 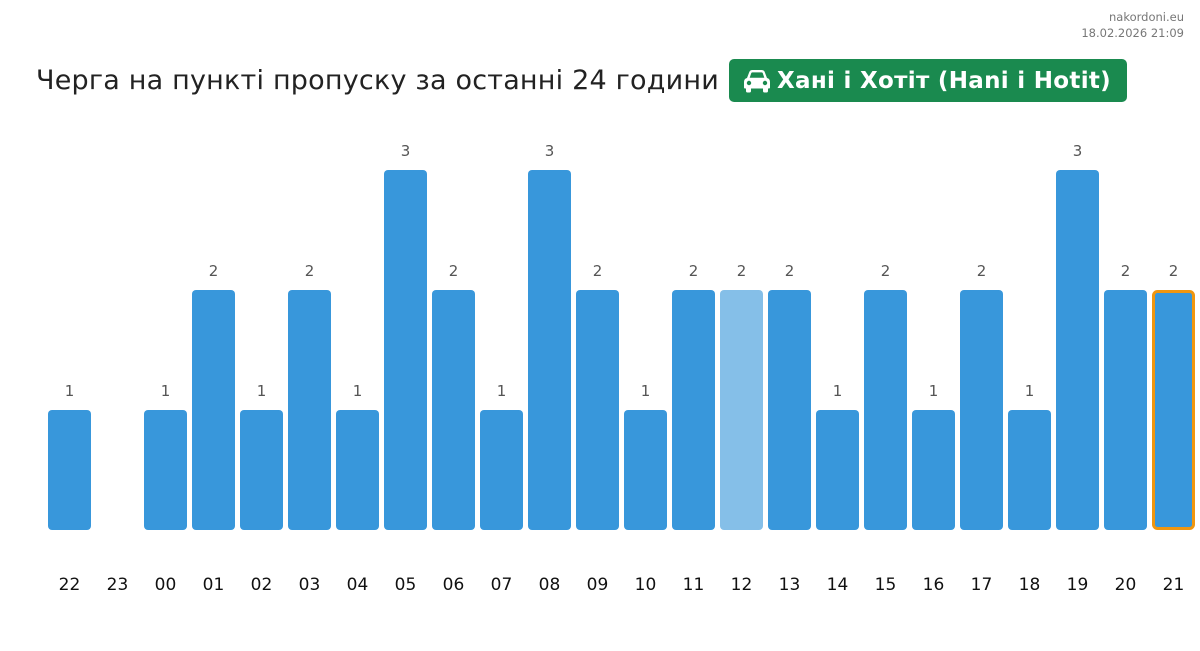 What do you see at coordinates (886, 585) in the screenshot?
I see `x-tick-label-15: 15` at bounding box center [886, 585].